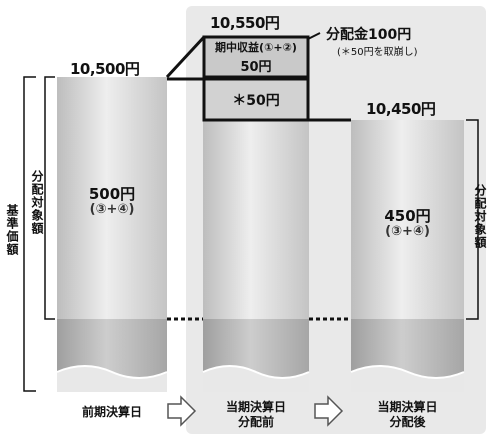 The height and width of the screenshot is (442, 494). I want to click on reserve-box, so click(256, 99).